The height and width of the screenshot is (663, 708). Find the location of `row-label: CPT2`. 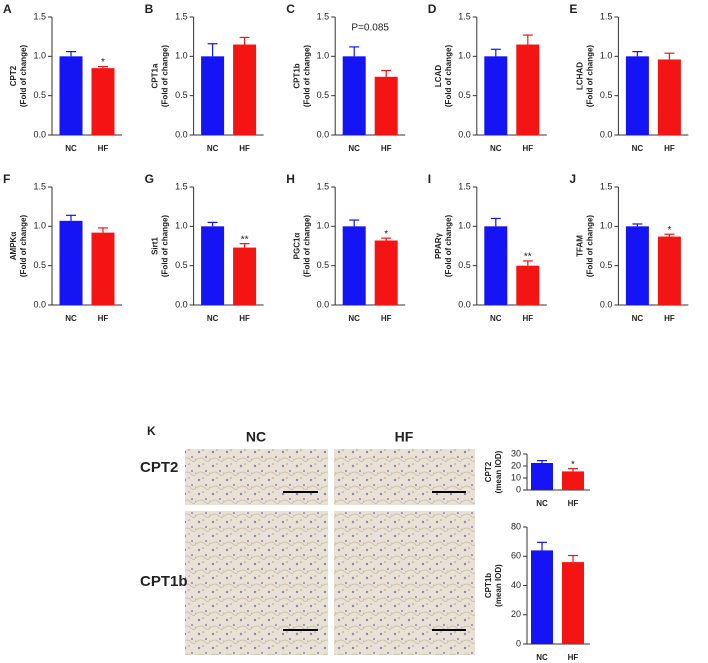

row-label: CPT2 is located at coordinates (159, 467).